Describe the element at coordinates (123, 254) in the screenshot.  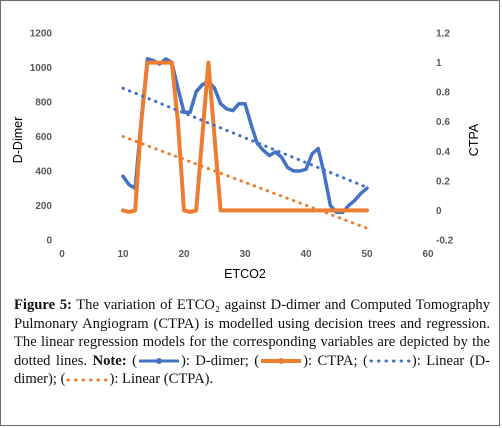
I see `x-tick-label: 10` at that location.